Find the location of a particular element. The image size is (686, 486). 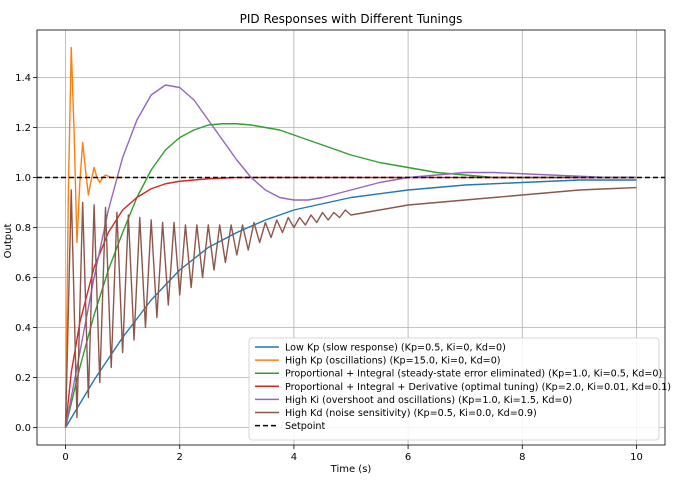

legend-box is located at coordinates (454, 389).